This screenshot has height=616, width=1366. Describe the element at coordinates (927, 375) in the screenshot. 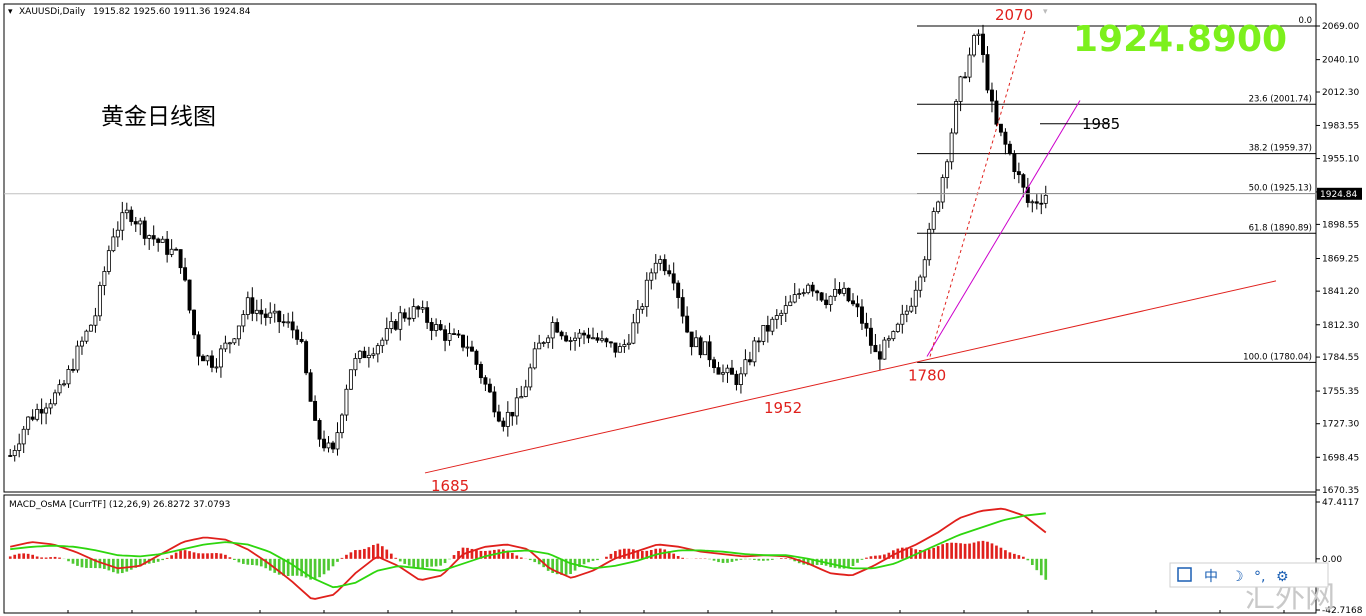

I see `annotation-1780: 1780` at that location.